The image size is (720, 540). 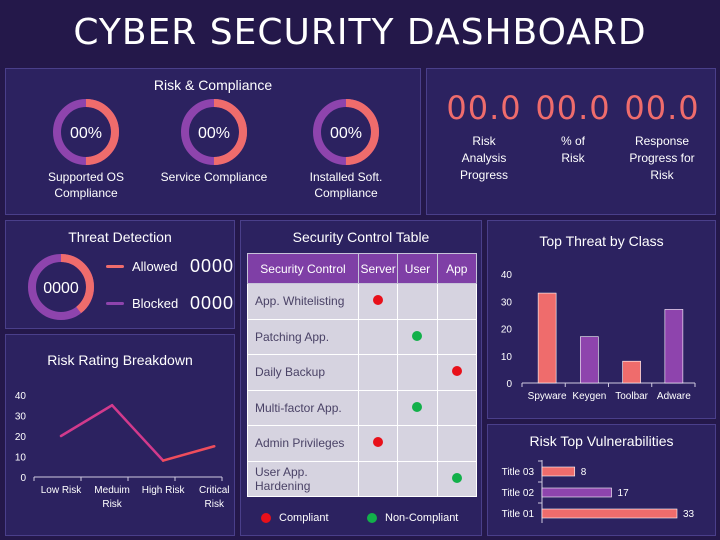 I want to click on data-label: 8, so click(x=584, y=472).